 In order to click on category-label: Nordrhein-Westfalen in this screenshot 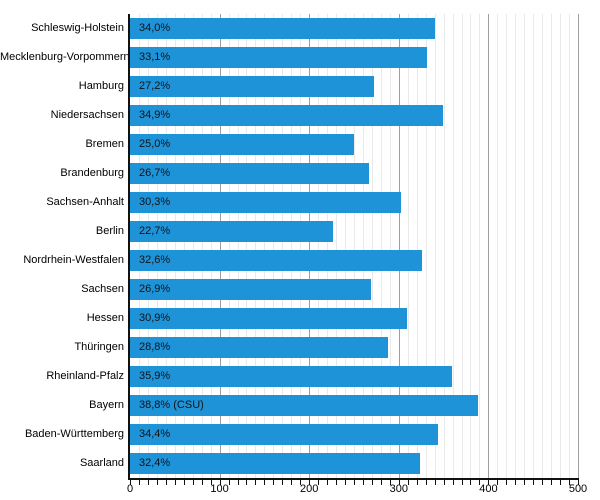, I will do `click(73, 260)`.